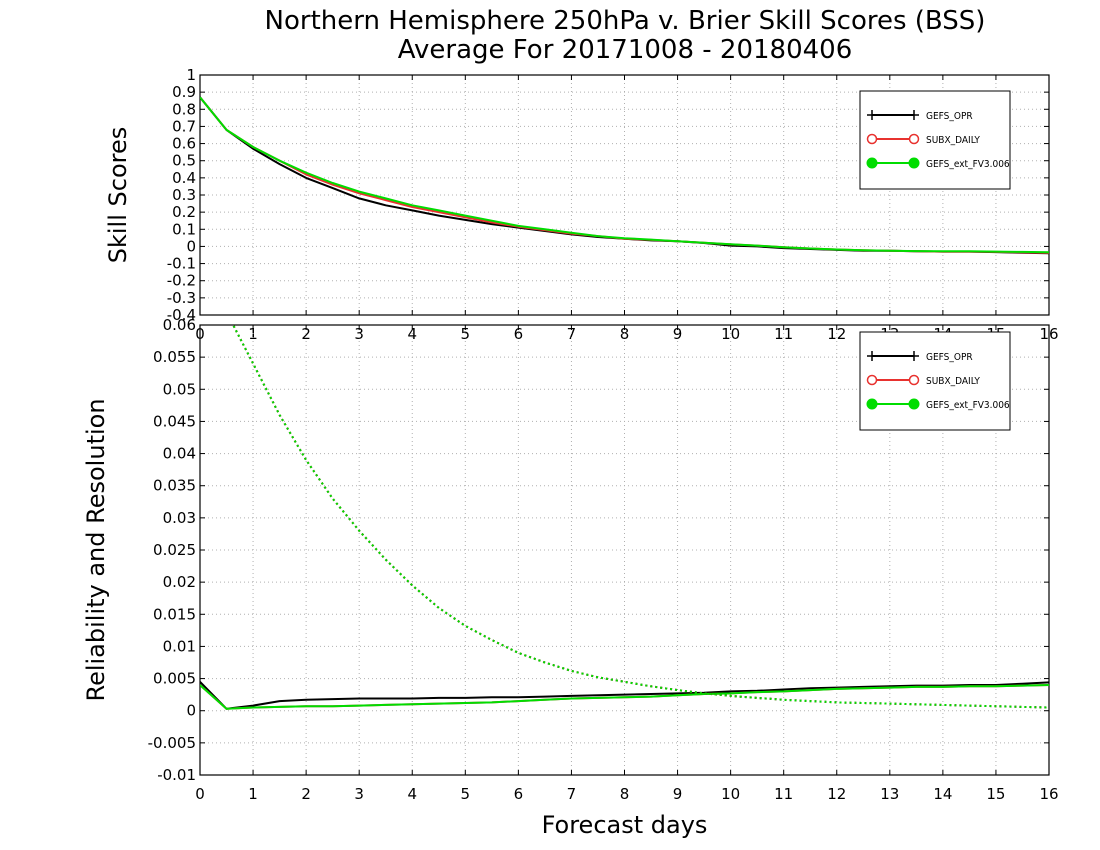 This screenshot has height=850, width=1100. I want to click on x-tick-label: 1, so click(253, 794).